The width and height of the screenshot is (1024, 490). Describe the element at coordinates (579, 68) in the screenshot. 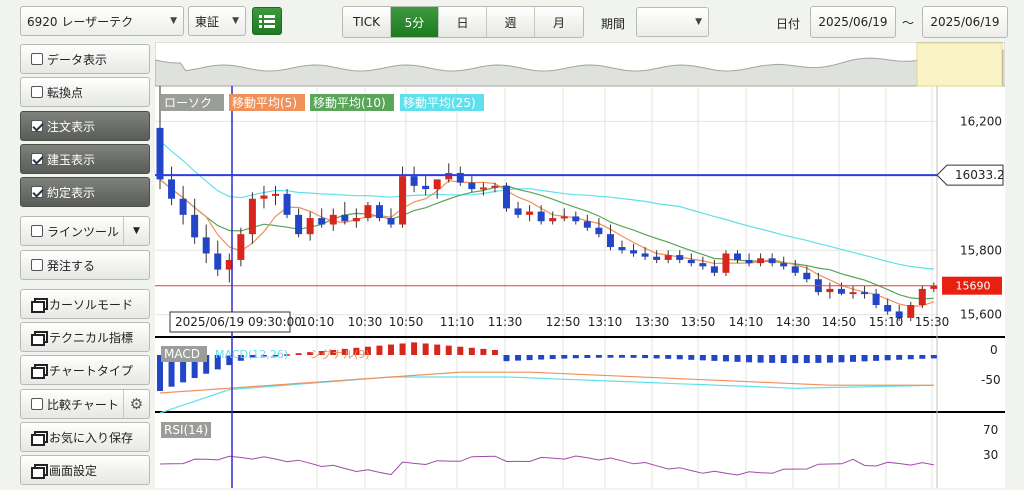

I see `navigator-area` at that location.